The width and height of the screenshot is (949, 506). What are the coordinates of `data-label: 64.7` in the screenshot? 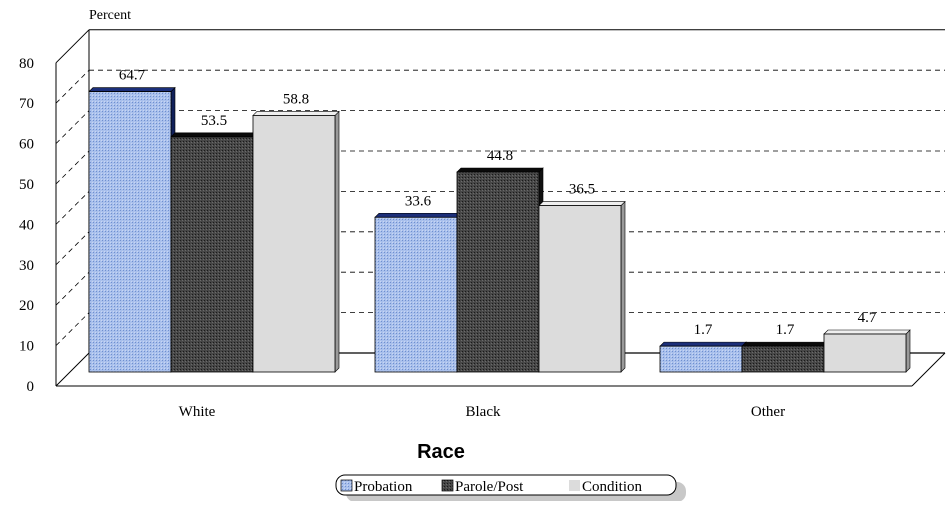 It's located at (132, 76).